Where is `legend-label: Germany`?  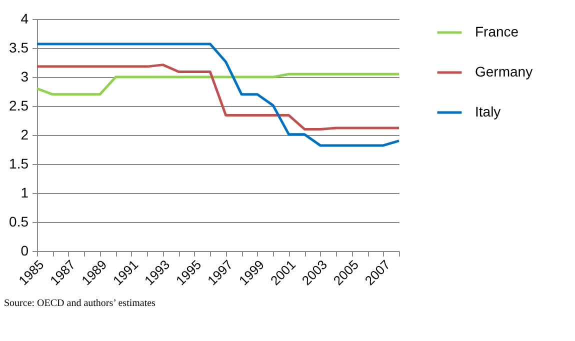 legend-label: Germany is located at coordinates (504, 72).